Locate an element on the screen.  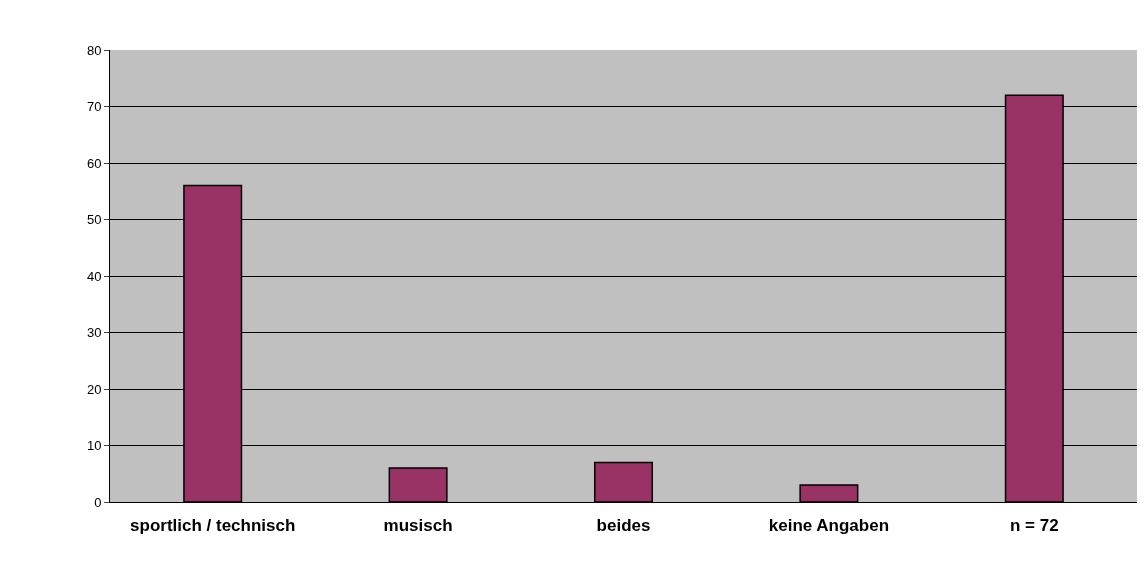
y-tick-label: 50 is located at coordinates (94, 220).